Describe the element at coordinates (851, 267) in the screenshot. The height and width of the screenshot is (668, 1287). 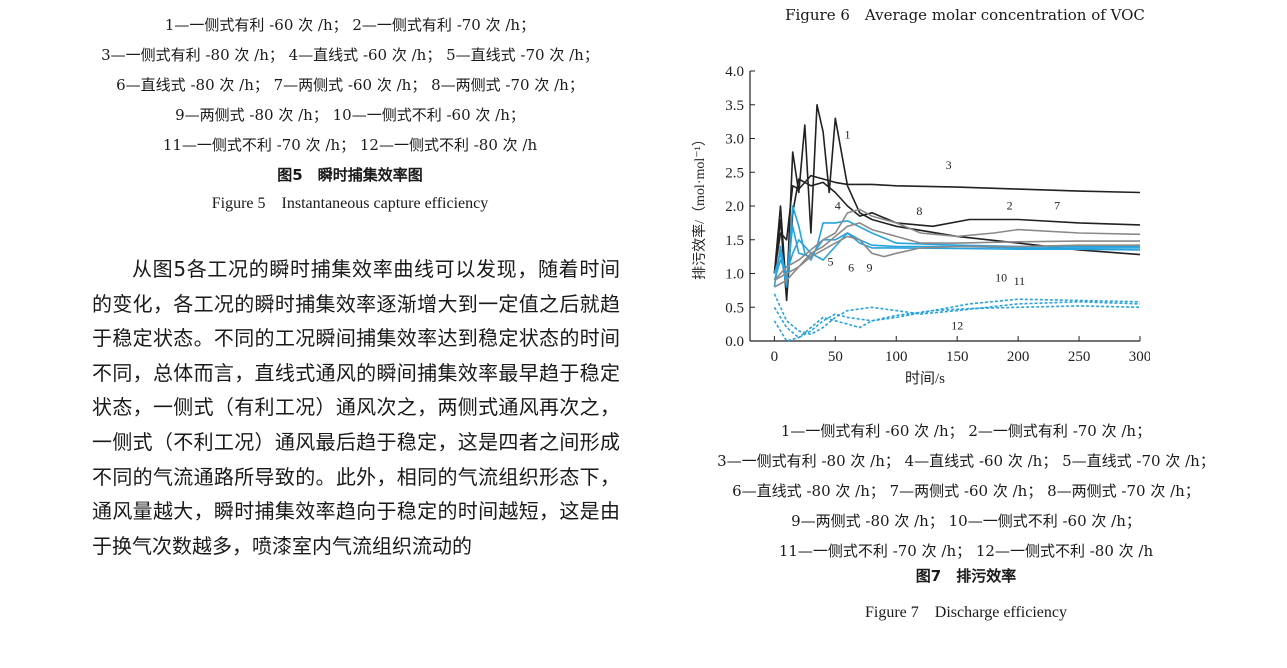
I see `curve-label: 6` at that location.